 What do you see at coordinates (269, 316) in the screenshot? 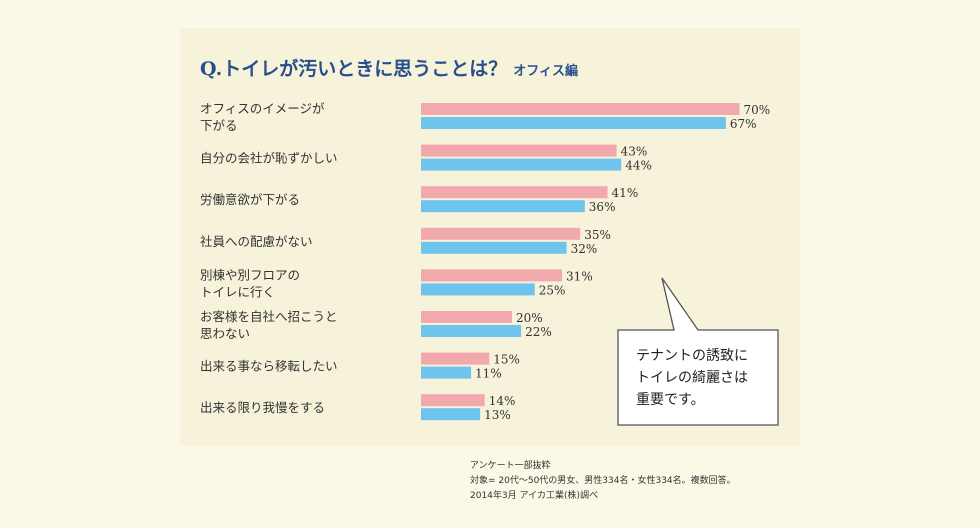
I see `category-label: お客様を自社へ招こうと` at bounding box center [269, 316].